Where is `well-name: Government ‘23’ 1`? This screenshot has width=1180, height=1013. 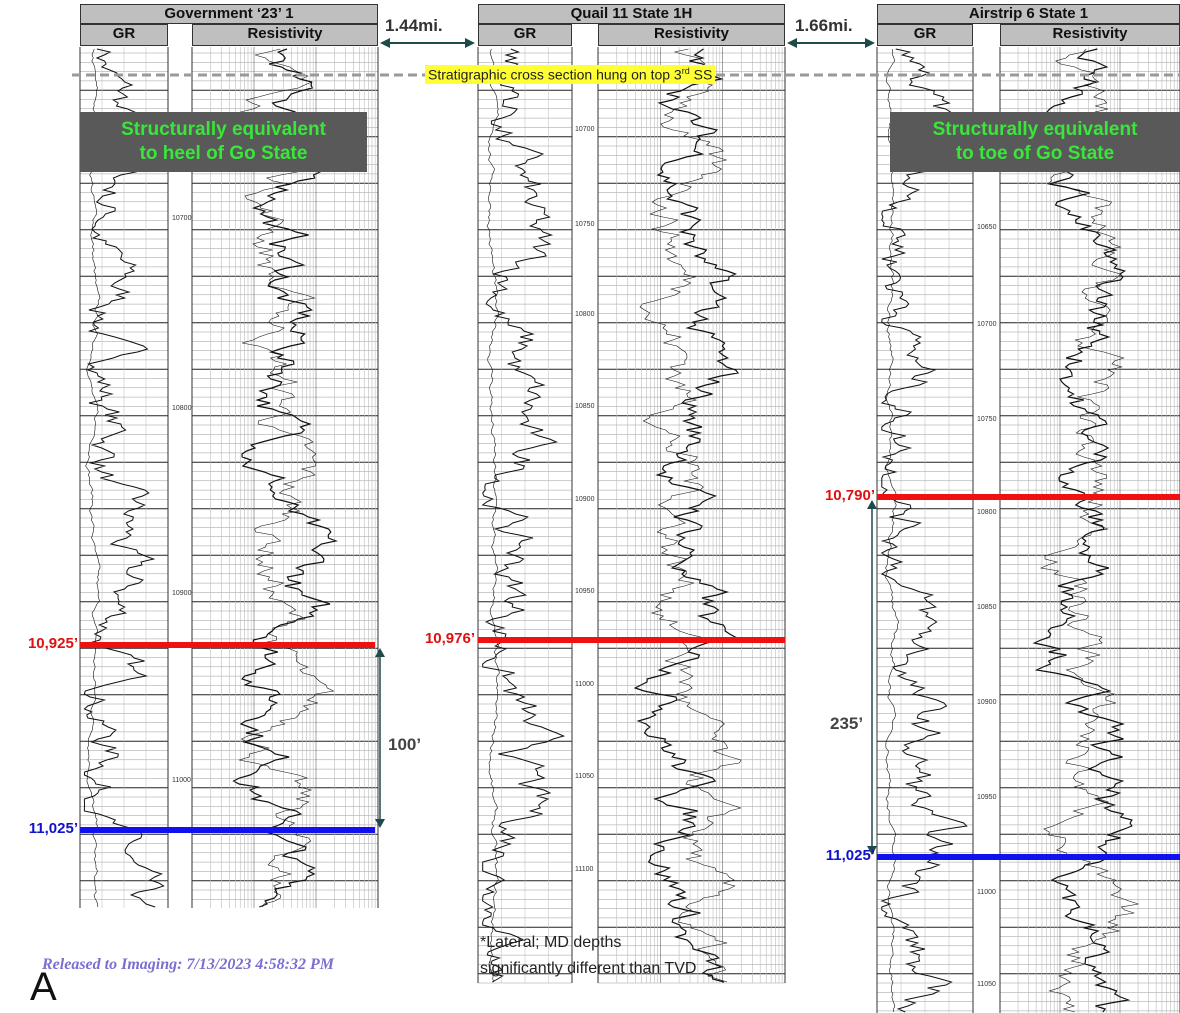 well-name: Government ‘23’ 1 is located at coordinates (229, 14).